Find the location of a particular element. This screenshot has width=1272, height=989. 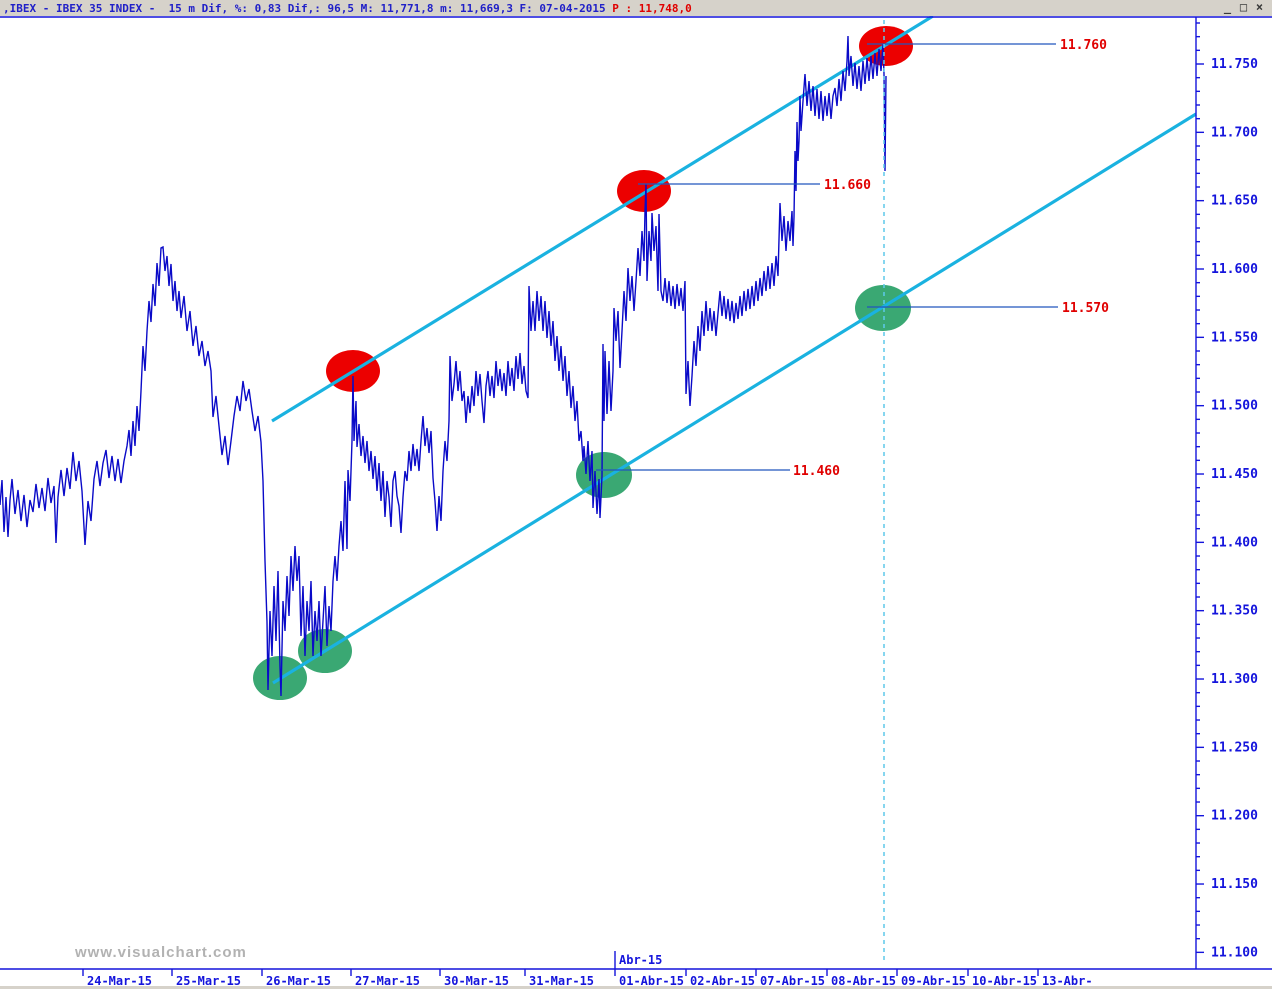

date-axis-label: 27-Mar-15 is located at coordinates (387, 981).